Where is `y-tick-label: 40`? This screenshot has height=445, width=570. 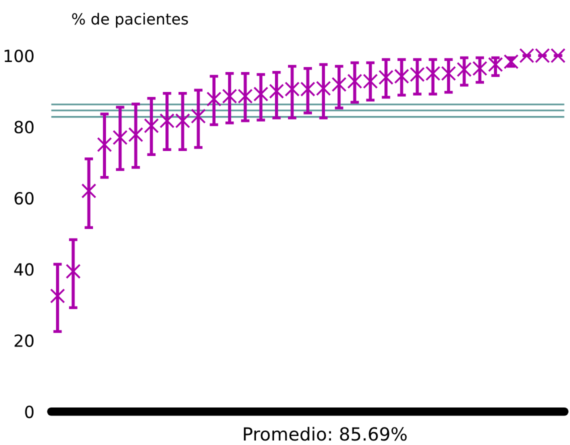
y-tick-label: 40 is located at coordinates (24, 269).